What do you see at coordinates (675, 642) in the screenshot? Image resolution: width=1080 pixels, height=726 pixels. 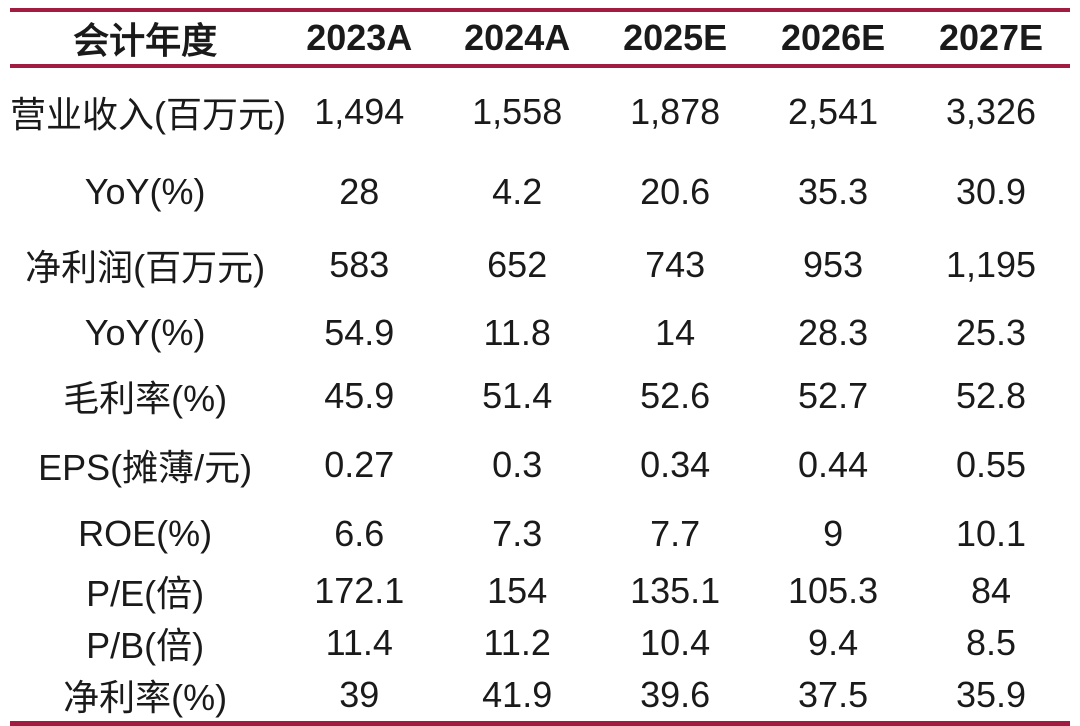 I see `cell: 10.4` at bounding box center [675, 642].